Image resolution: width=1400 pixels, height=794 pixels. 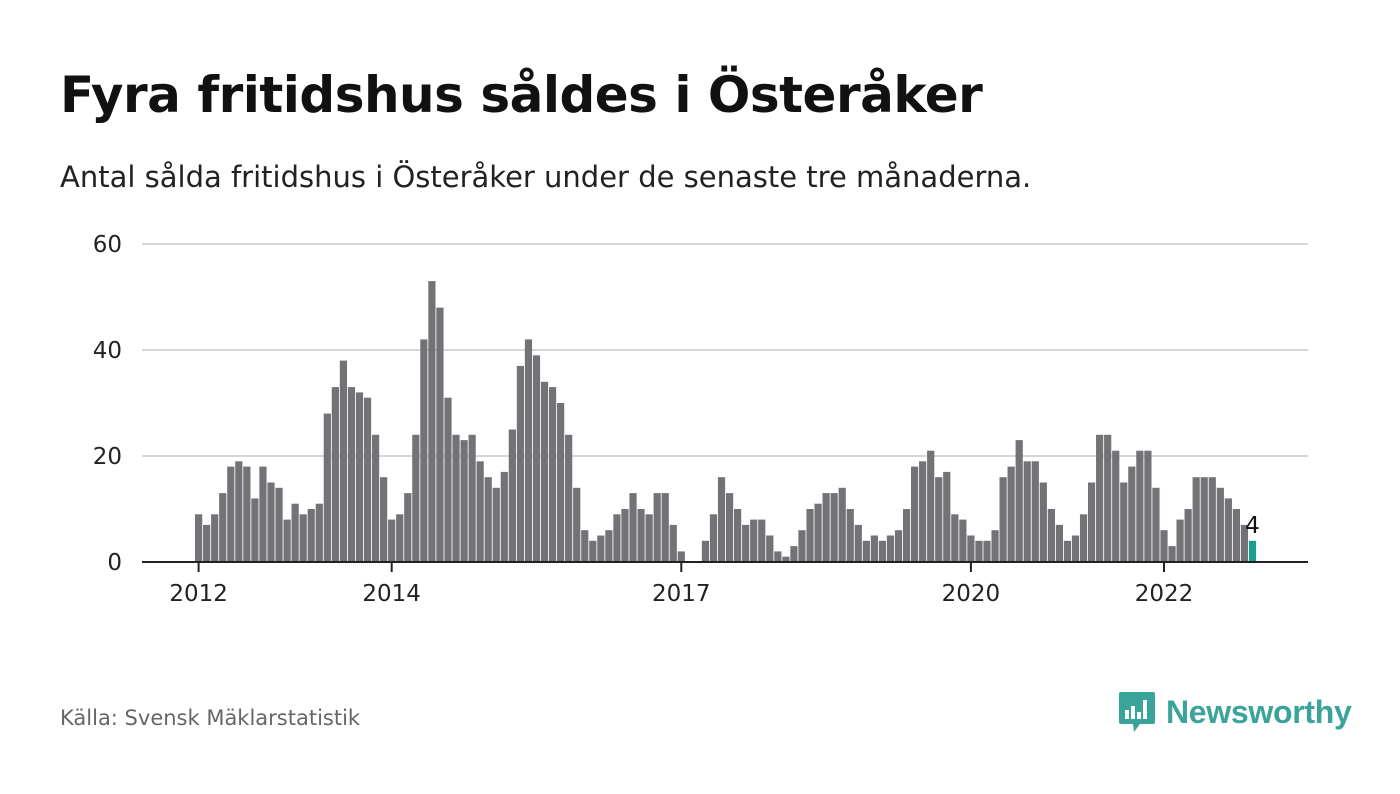 What do you see at coordinates (1259, 711) in the screenshot?
I see `brand-name: Newsworthy` at bounding box center [1259, 711].